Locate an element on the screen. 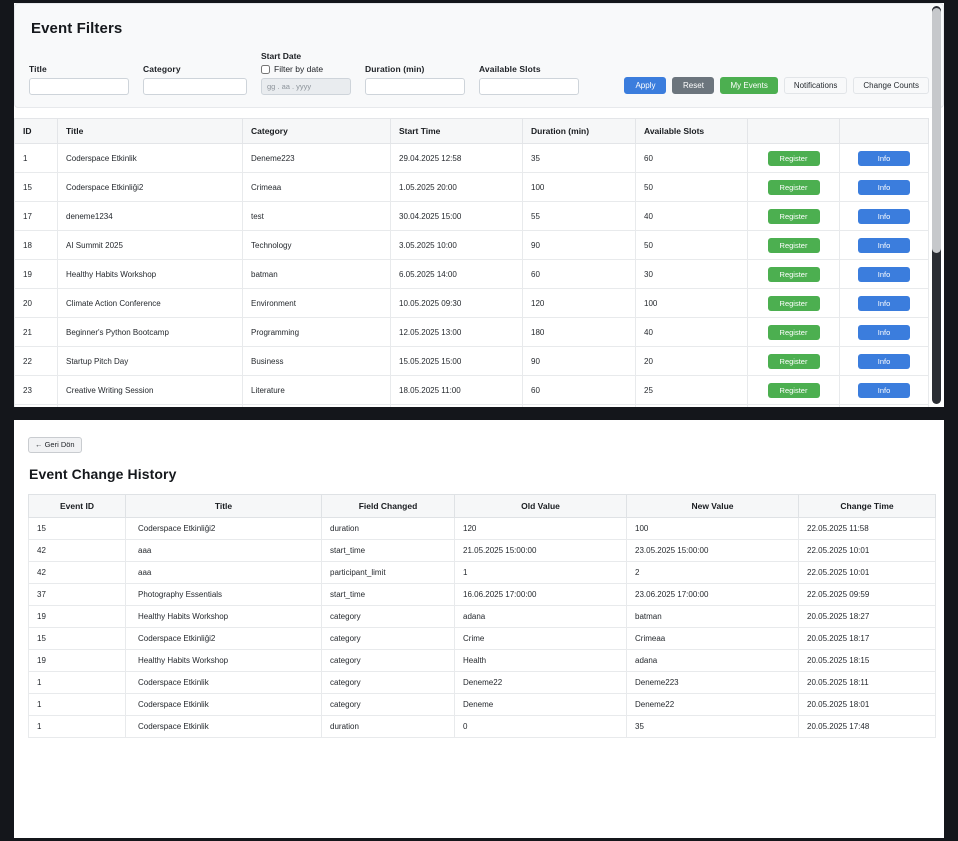 Image resolution: width=958 pixels, height=841 pixels. event-start-time-cell is located at coordinates (456, 405).